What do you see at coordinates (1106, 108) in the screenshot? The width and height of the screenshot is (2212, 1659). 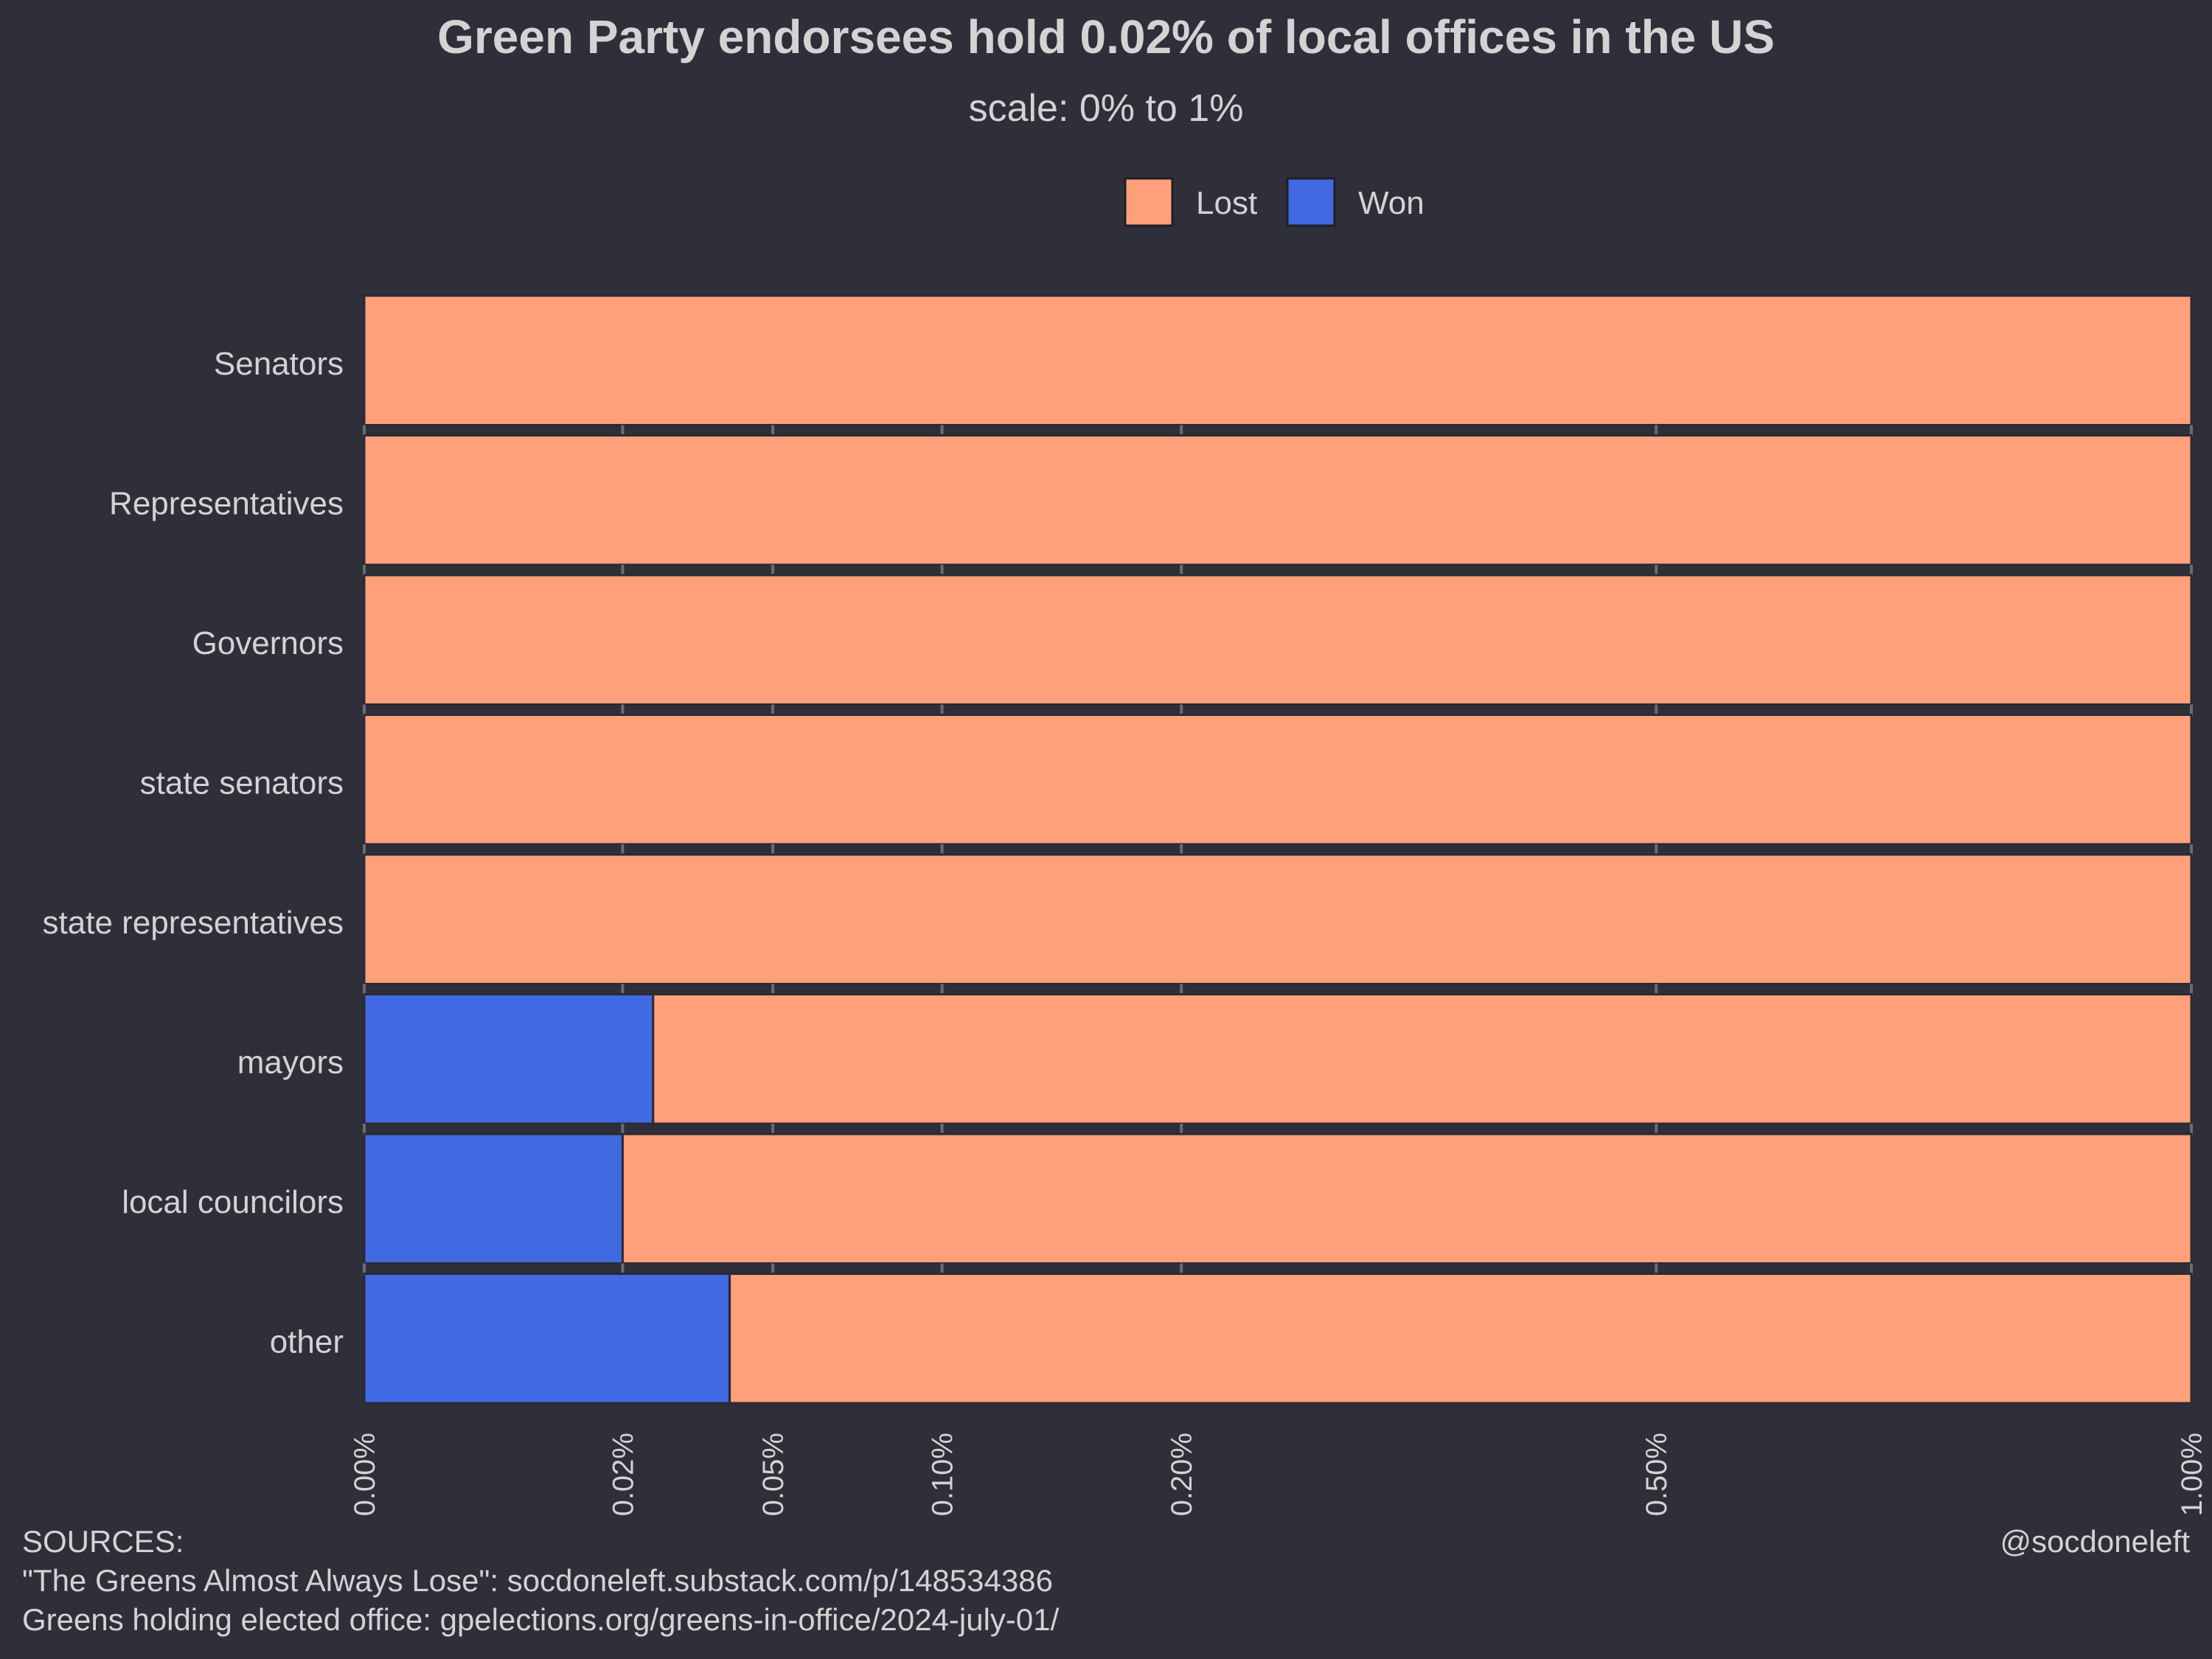 I see `chart-subtitle: scale: 0% to 1%` at bounding box center [1106, 108].